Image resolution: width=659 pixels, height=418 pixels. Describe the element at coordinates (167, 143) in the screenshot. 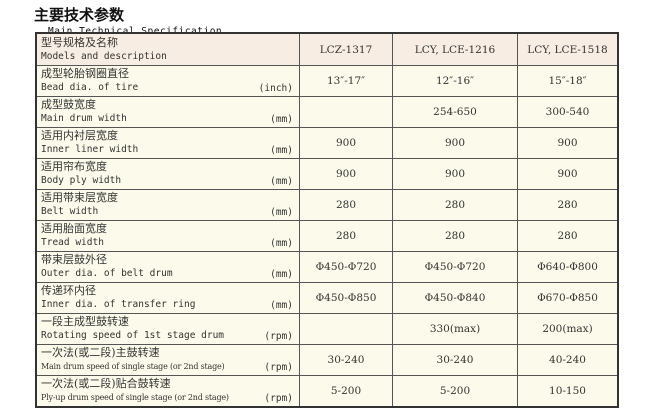

I see `row-desc-cell: 适用内衬层宽度 Inner liner width (mm)` at that location.